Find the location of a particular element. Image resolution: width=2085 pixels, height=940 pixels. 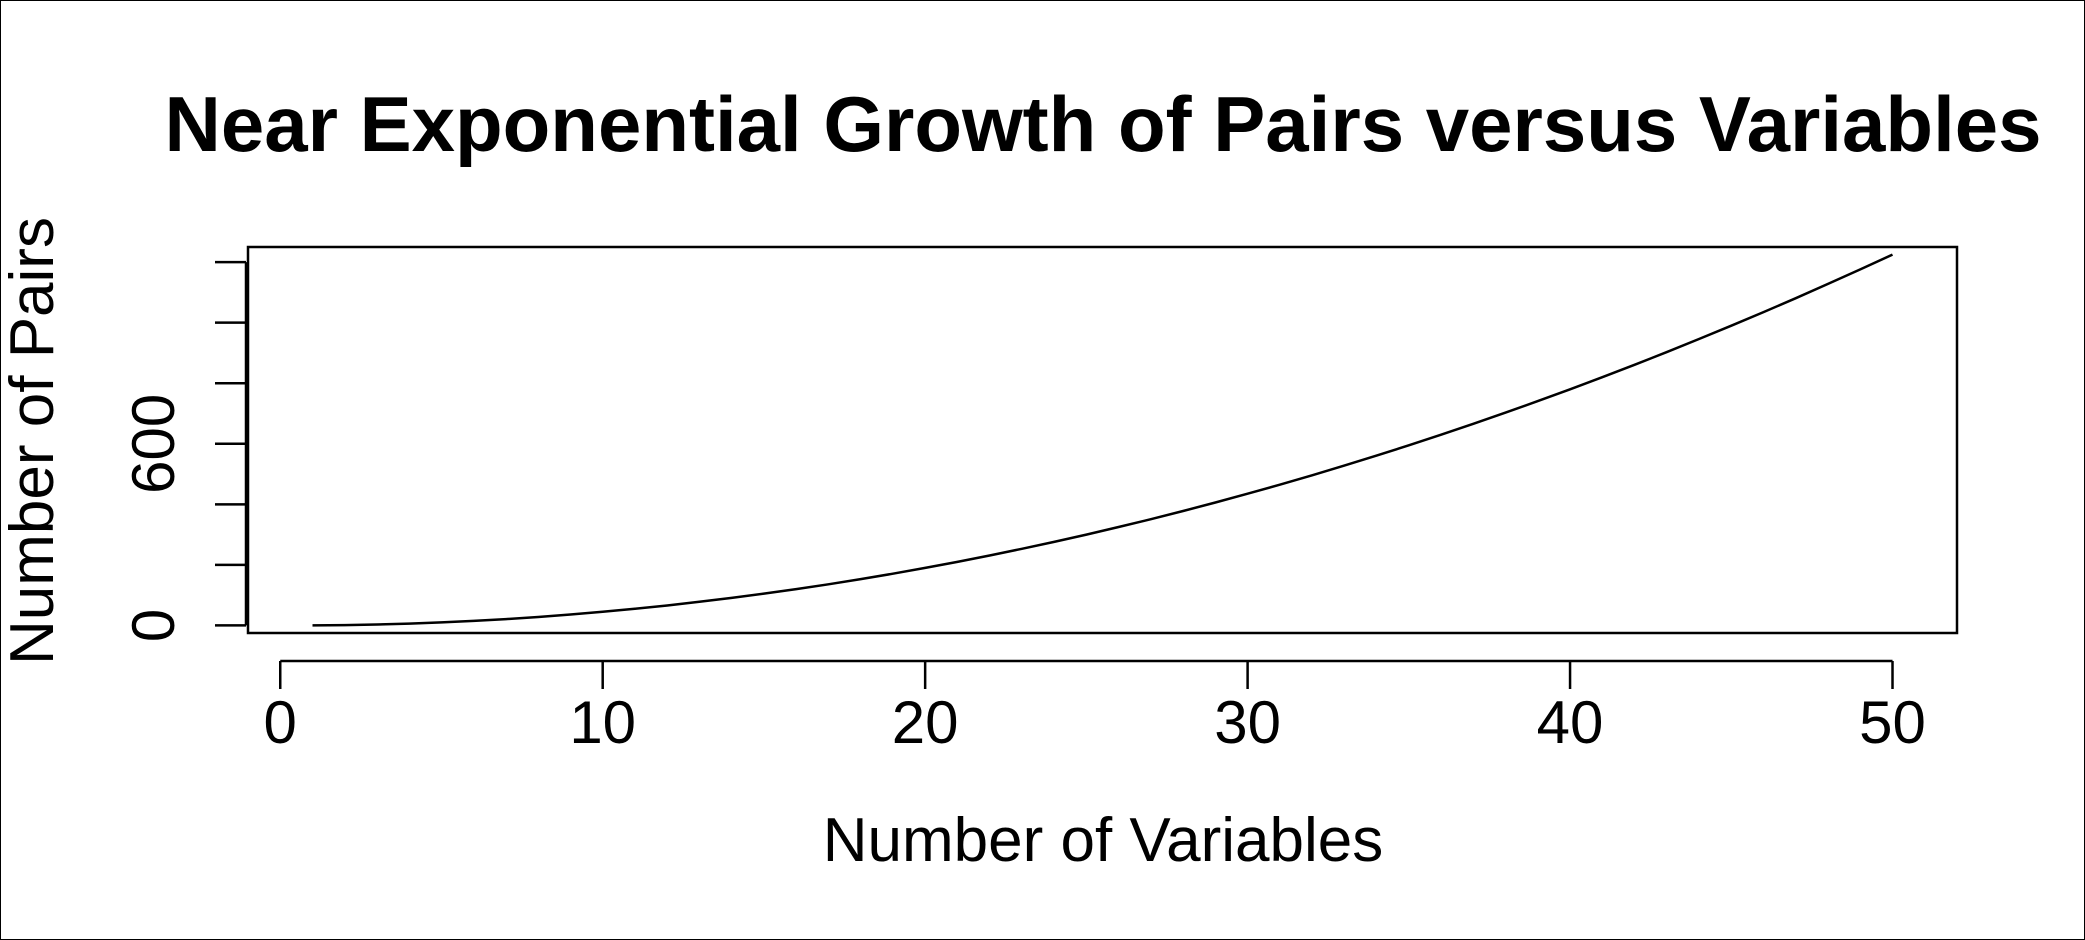

y-axis: 0 600 is located at coordinates (184, 451).